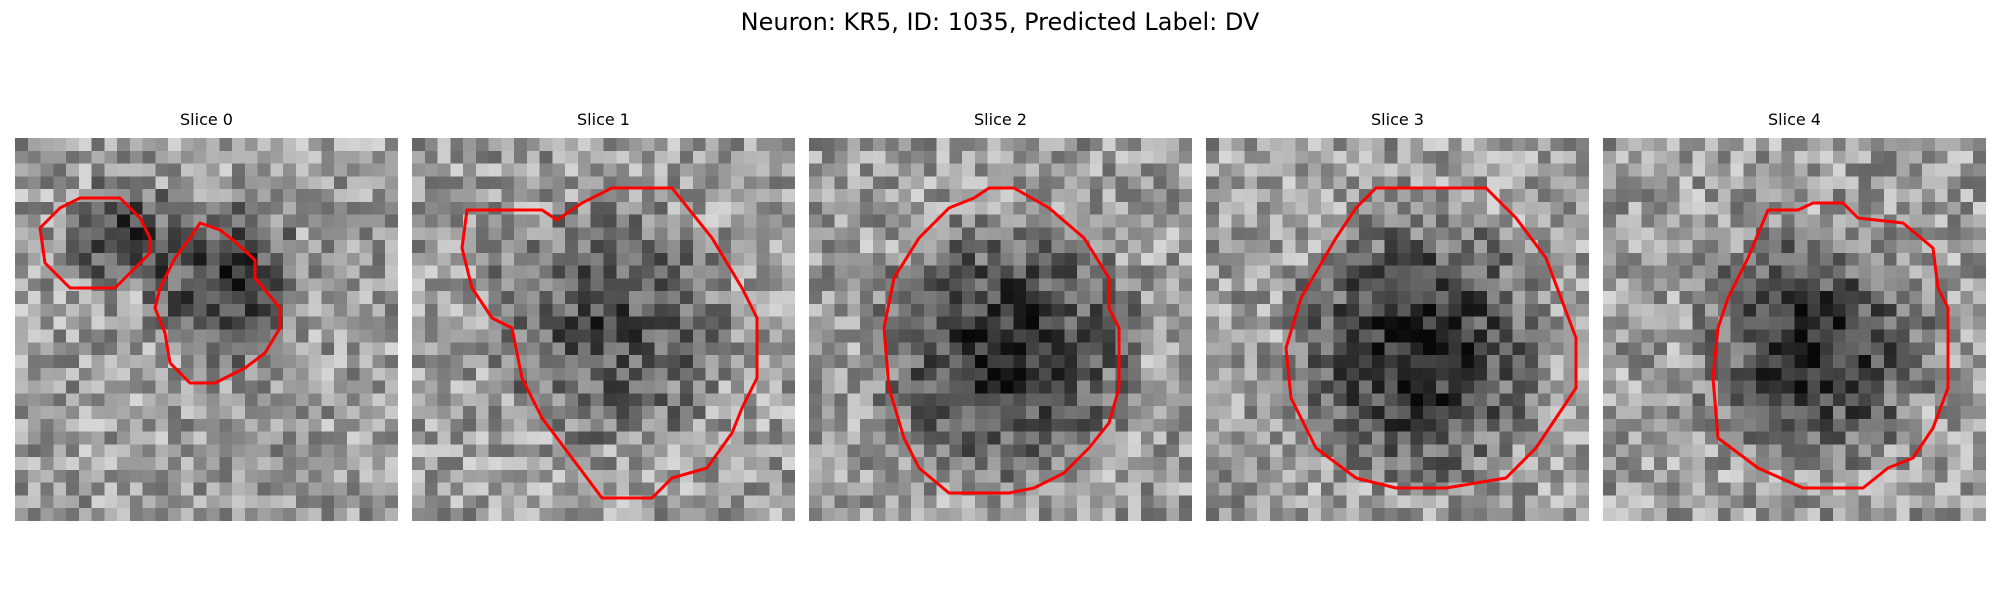 This screenshot has width=2000, height=600. What do you see at coordinates (603, 119) in the screenshot?
I see `slice-title-1: Slice 1` at bounding box center [603, 119].